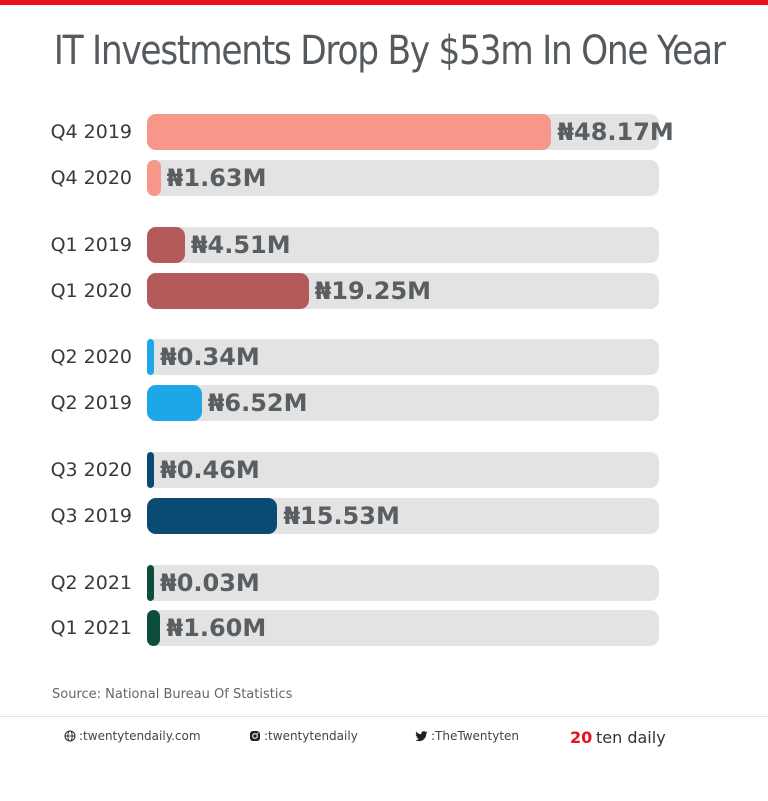 This screenshot has height=801, width=768. I want to click on category-label: Q2 2019, so click(91, 403).